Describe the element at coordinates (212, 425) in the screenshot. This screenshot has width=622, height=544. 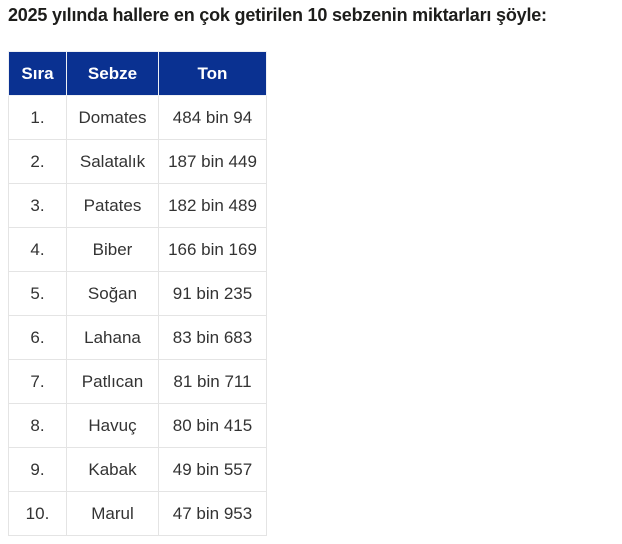
I see `tonnage-cell: 80 bin 415` at that location.